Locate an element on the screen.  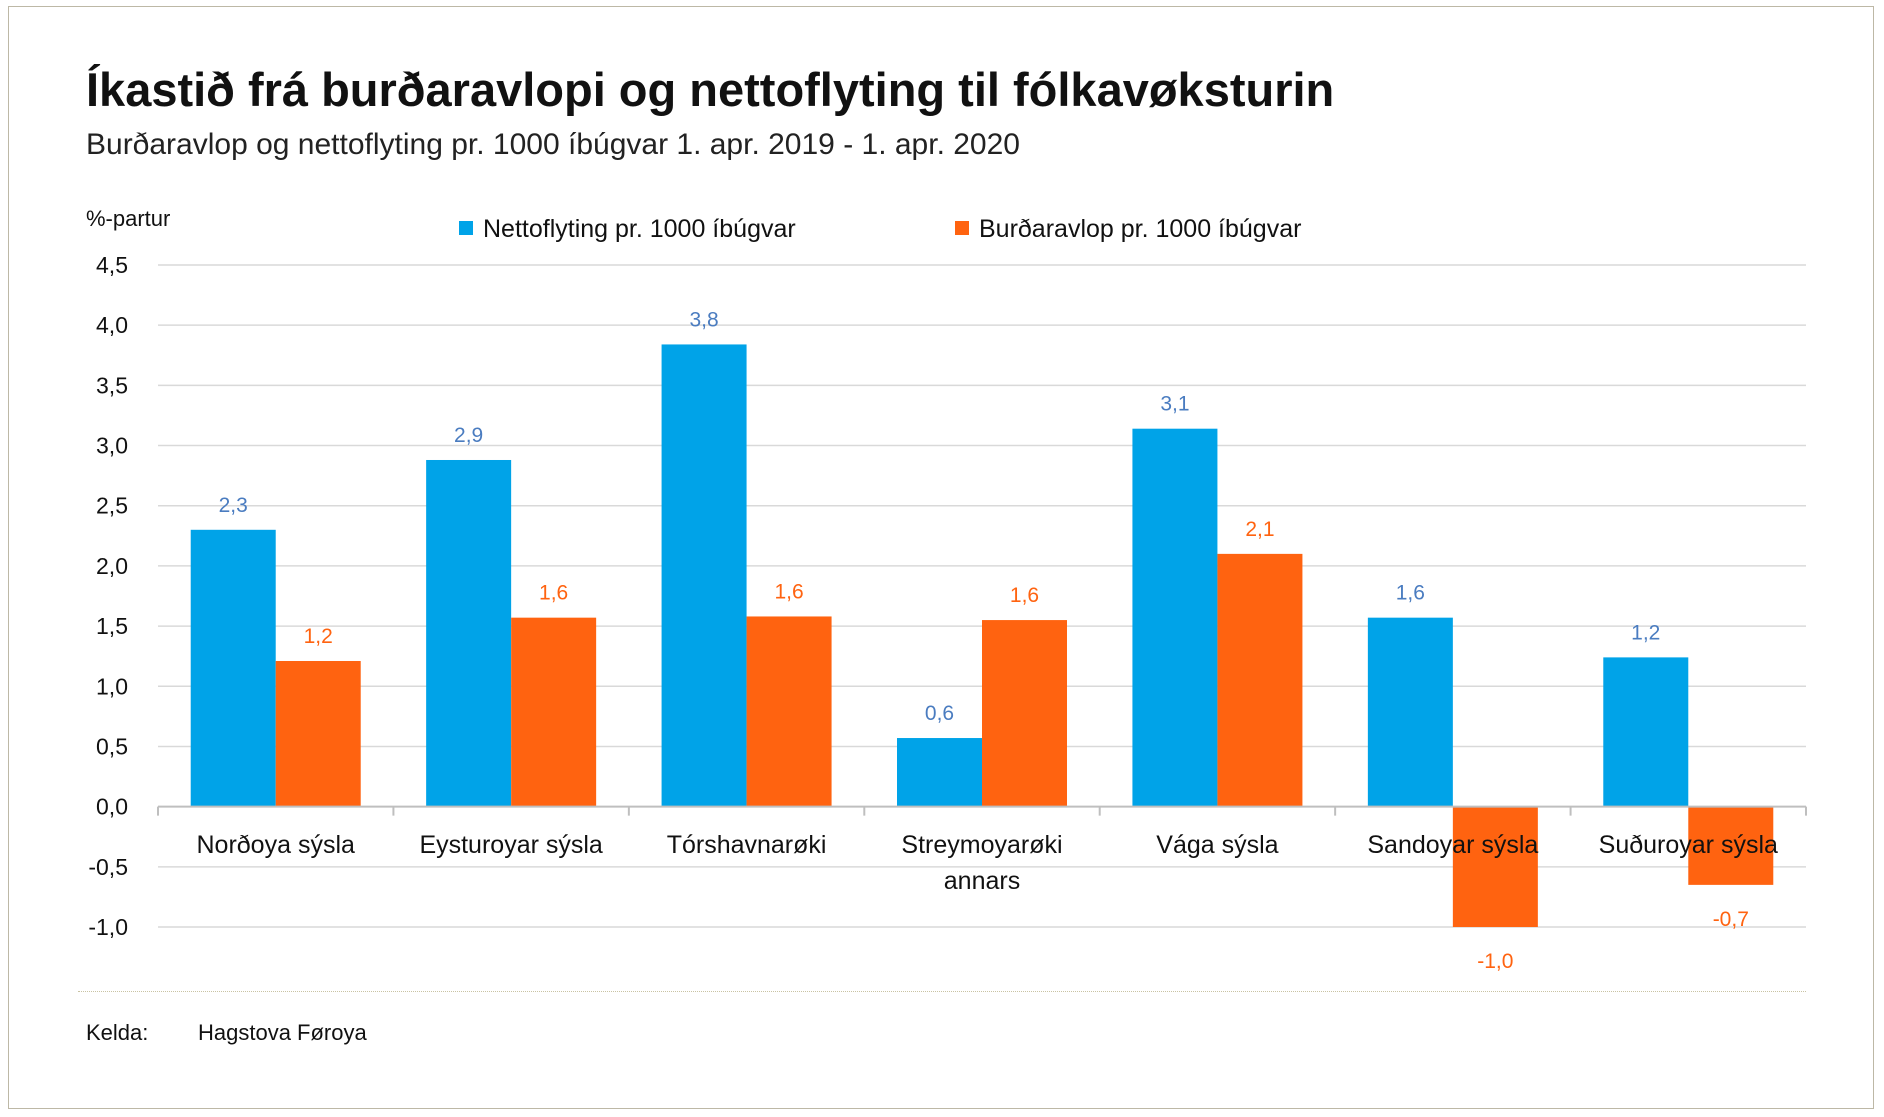
category-label: Tórshavnarøki is located at coordinates (747, 845).